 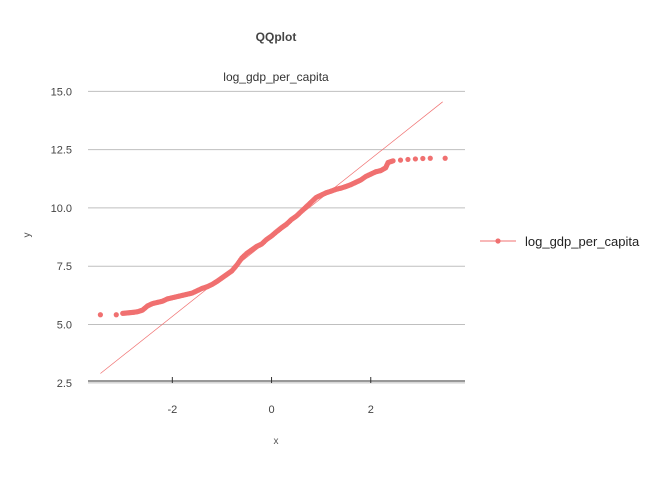 I want to click on legend: log_gdp_per_capita, so click(x=560, y=241).